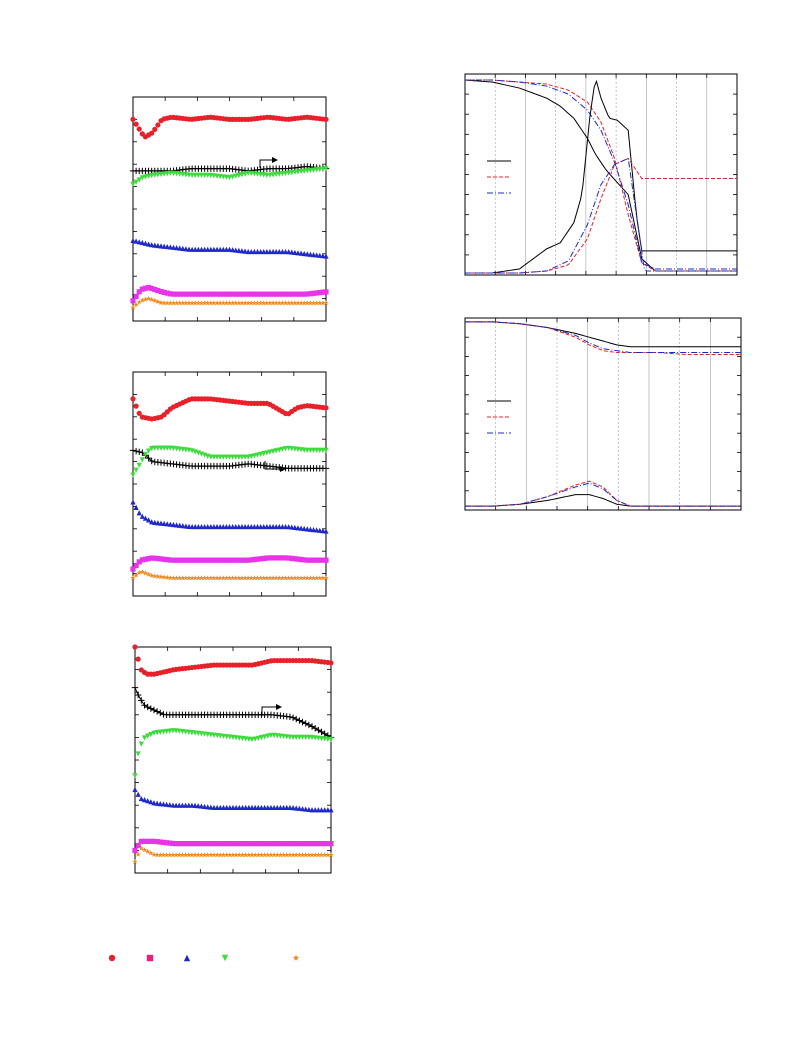 This screenshot has width=793, height=1057. I want to click on arrow-head, so click(279, 707).